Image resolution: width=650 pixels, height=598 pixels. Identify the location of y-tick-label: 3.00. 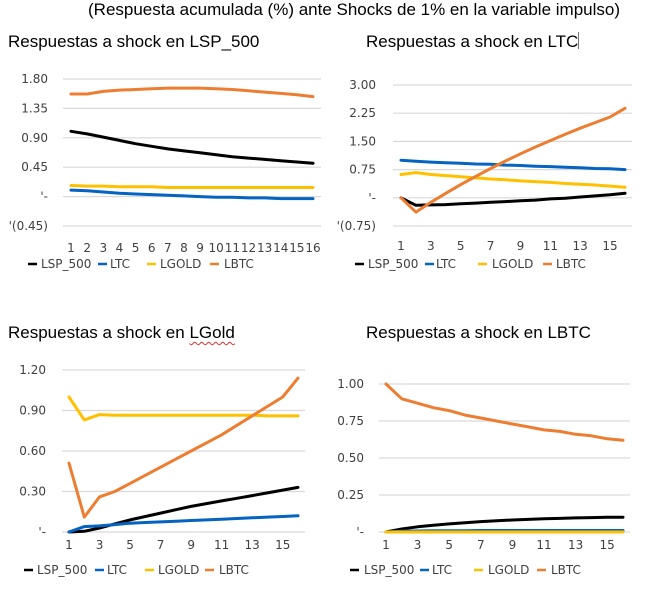
(362, 85).